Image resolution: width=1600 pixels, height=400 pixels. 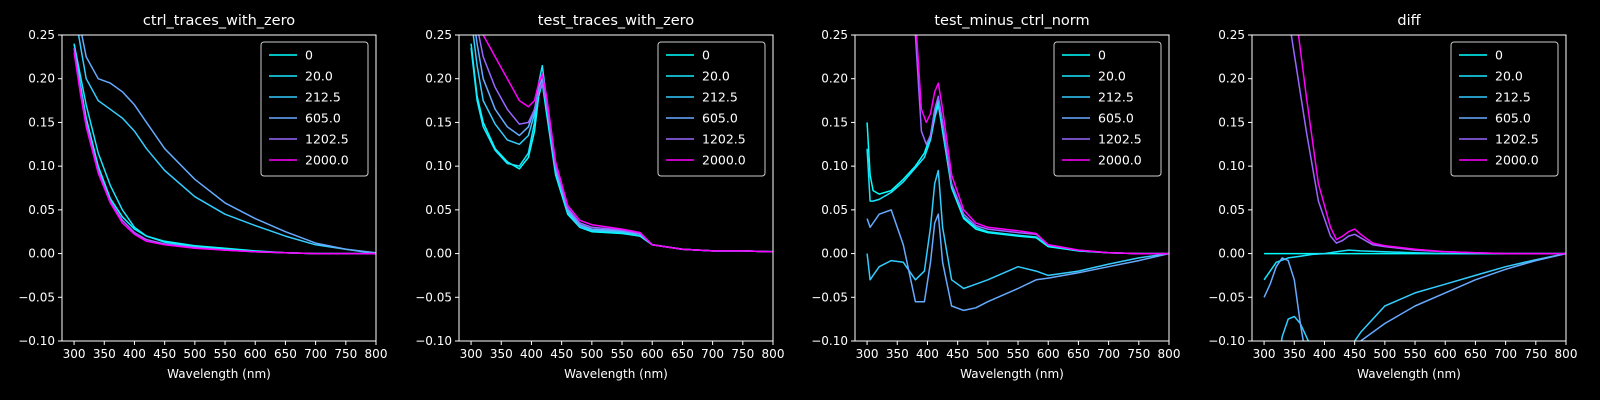 I want to click on legend: 0 20.0 212.5 605.0 1202.5 2000.0, so click(x=711, y=109).